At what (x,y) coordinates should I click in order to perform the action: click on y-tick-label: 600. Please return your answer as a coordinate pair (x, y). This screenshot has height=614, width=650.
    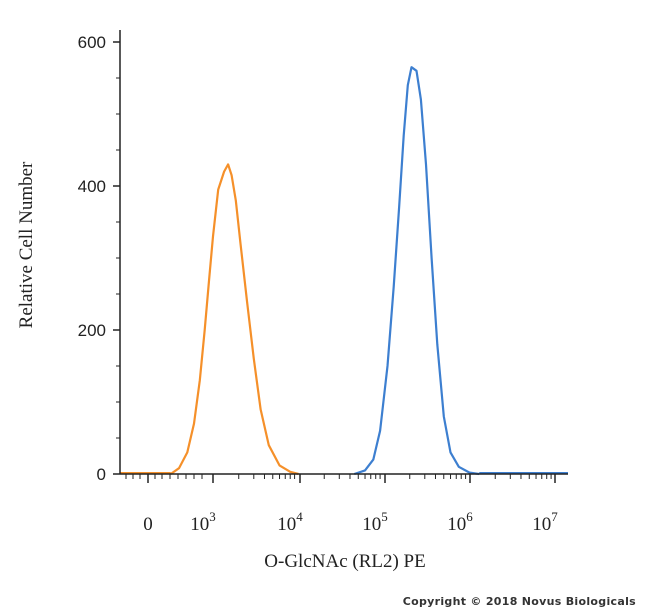
    Looking at the image, I should click on (92, 42).